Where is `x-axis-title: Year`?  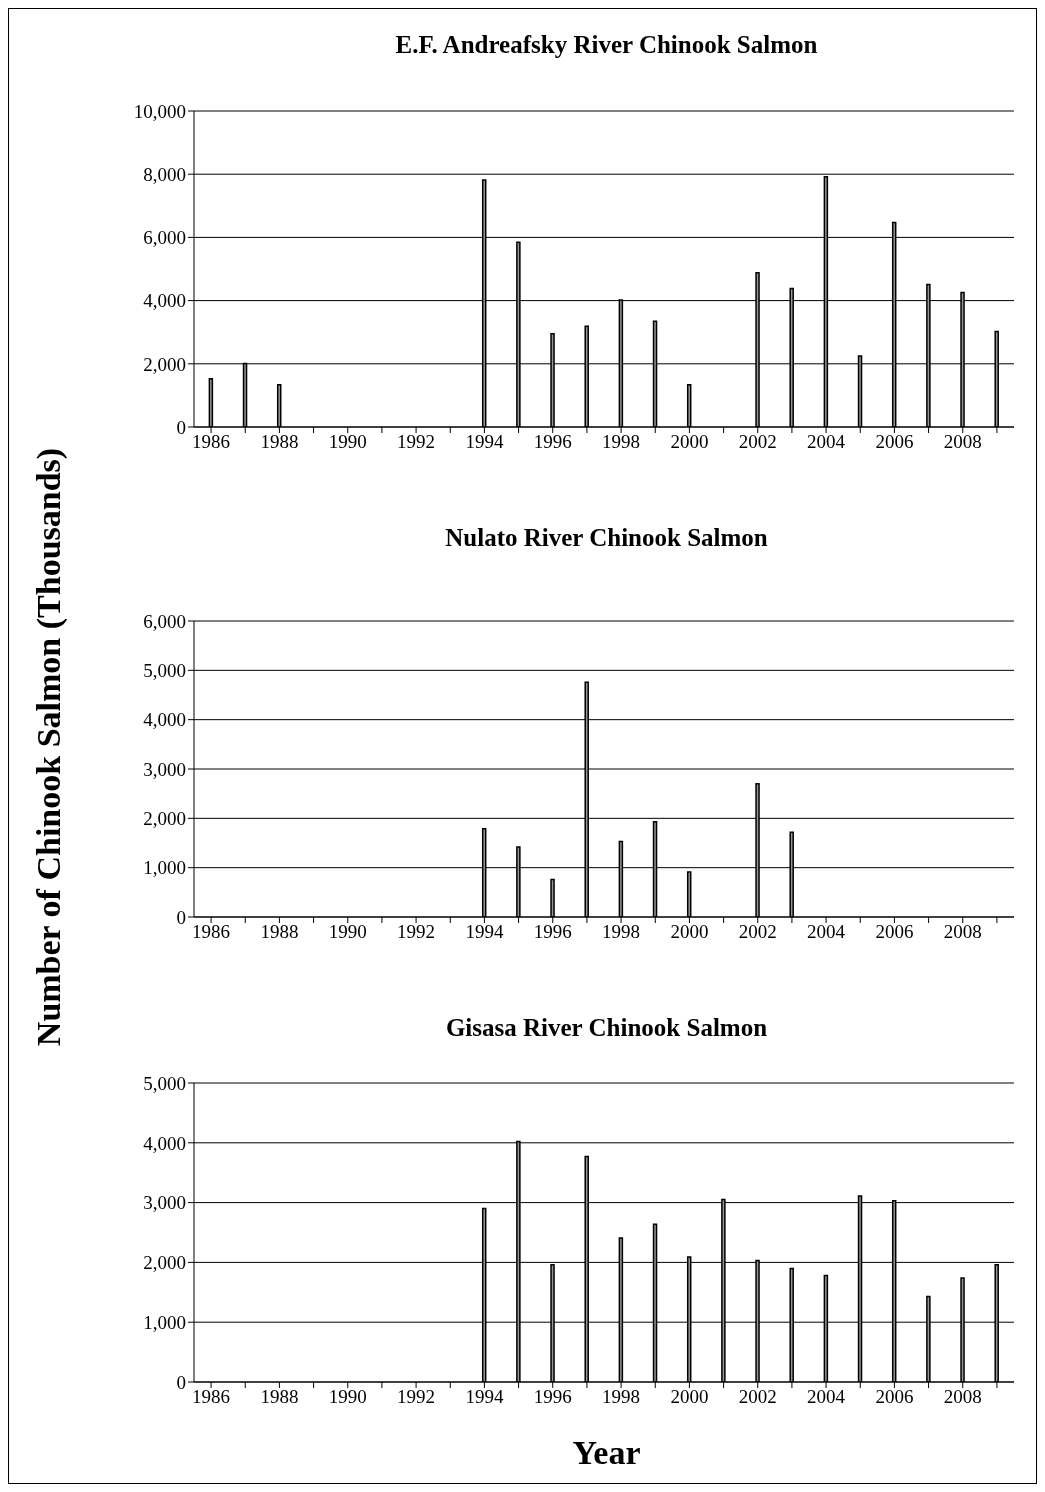
x-axis-title: Year is located at coordinates (606, 1453).